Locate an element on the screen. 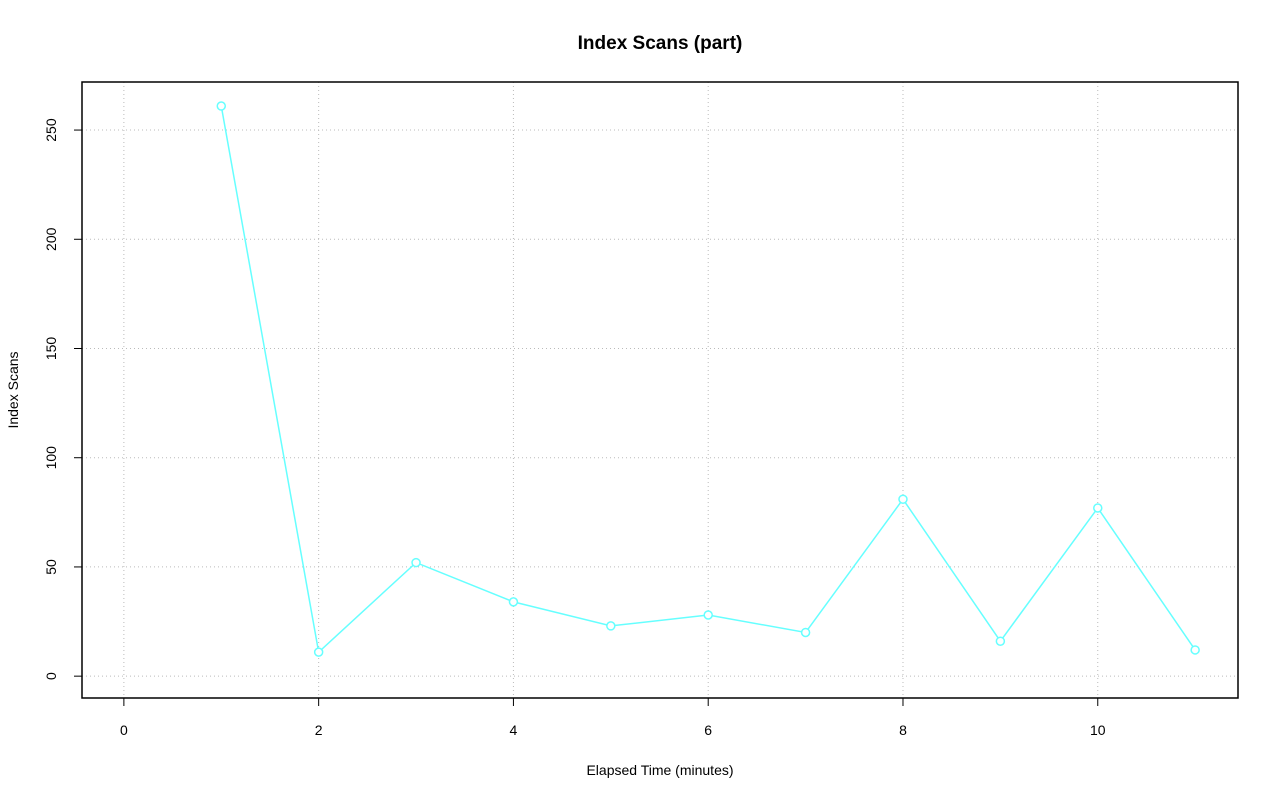 The image size is (1280, 801). x-tick-label: 10 is located at coordinates (1098, 730).